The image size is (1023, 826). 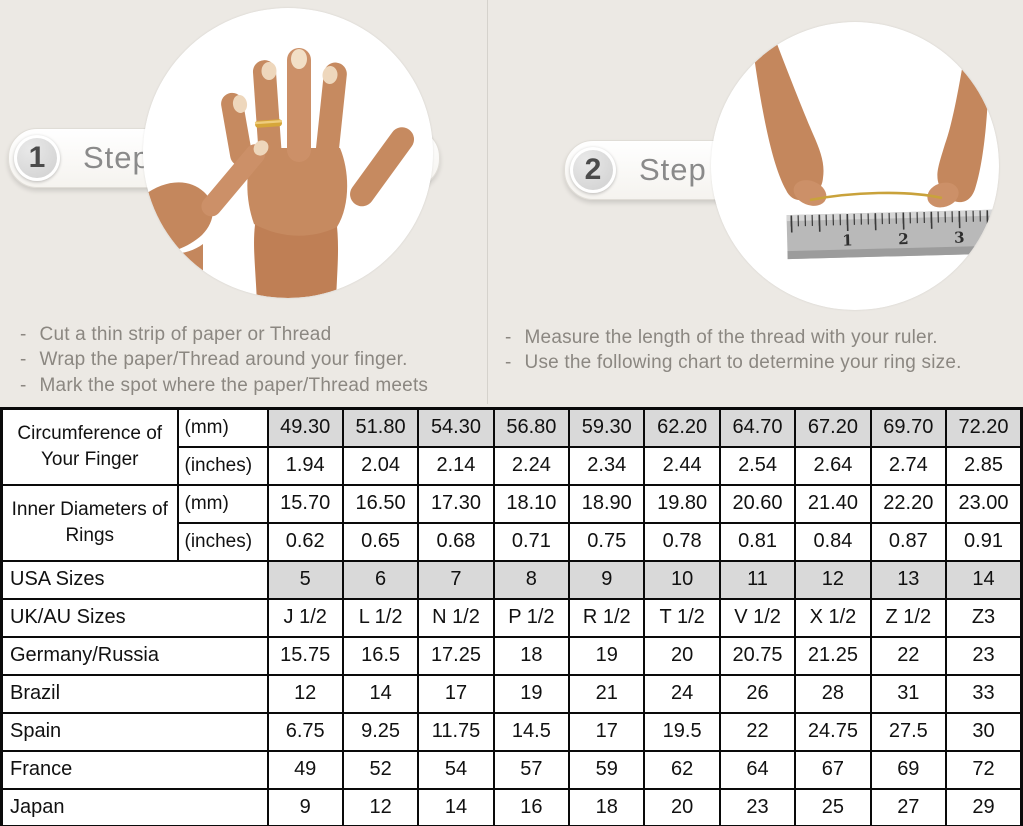 What do you see at coordinates (984, 769) in the screenshot?
I see `size-value-cell: 72` at bounding box center [984, 769].